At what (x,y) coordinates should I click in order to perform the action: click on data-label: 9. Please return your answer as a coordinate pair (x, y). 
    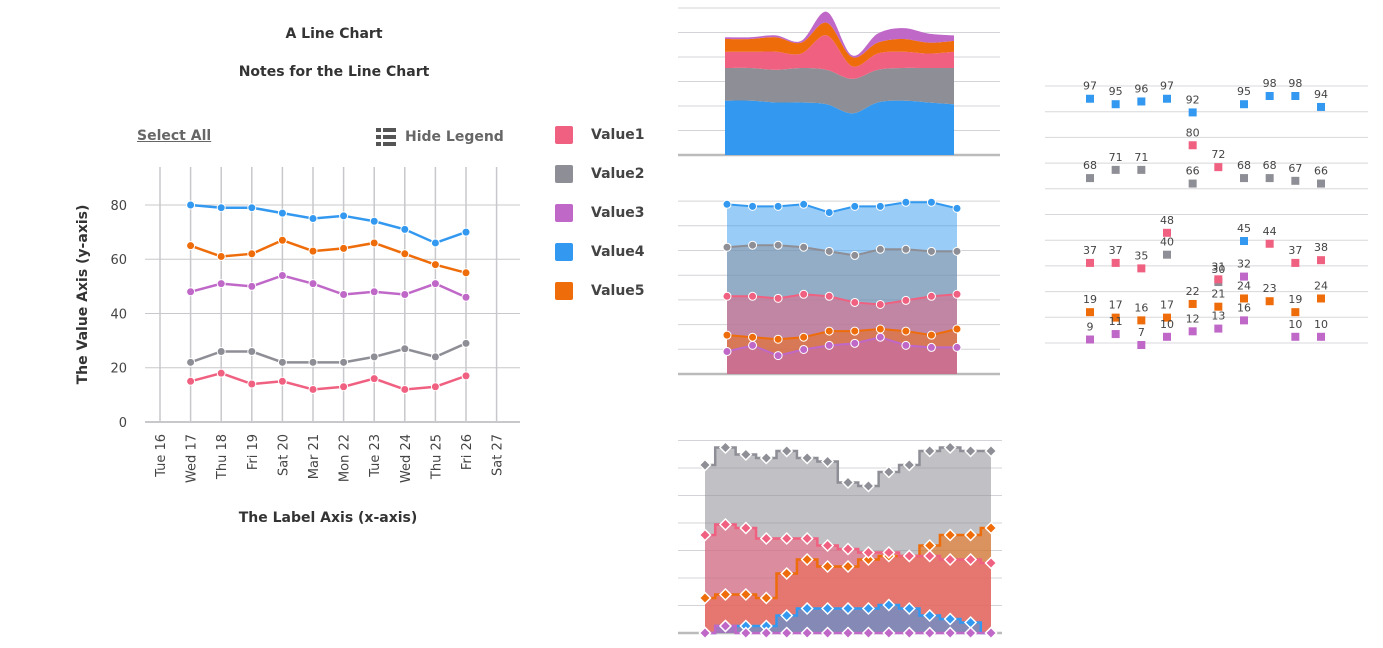
    Looking at the image, I should click on (1090, 327).